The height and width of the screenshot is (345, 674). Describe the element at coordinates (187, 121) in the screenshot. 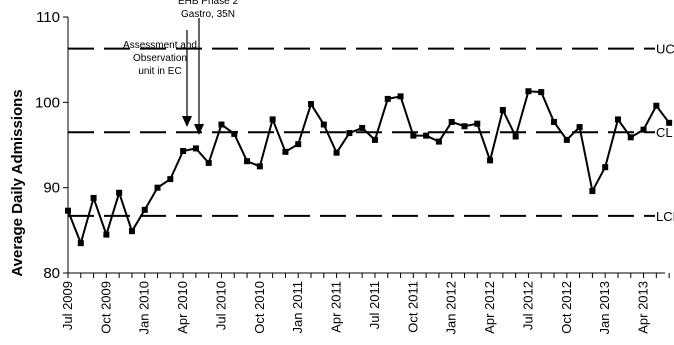

I see `annotation-assessment-arrowhead` at that location.